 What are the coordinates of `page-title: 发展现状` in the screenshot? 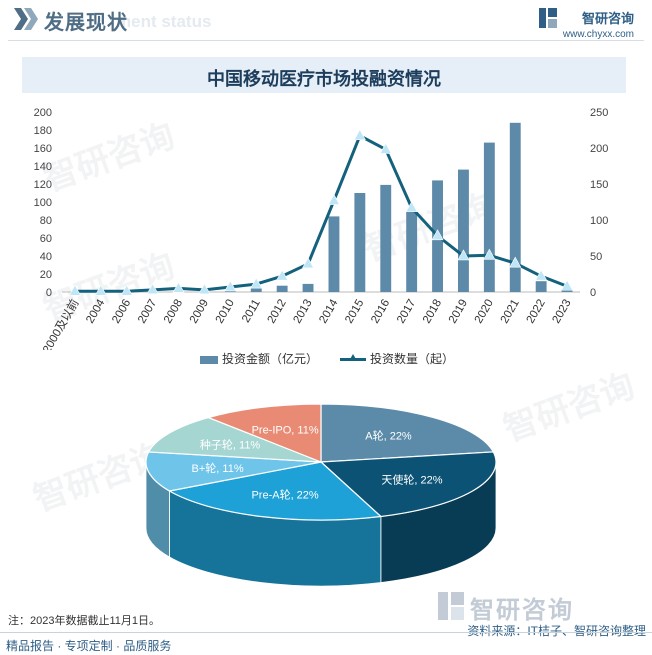 It's located at (86, 23).